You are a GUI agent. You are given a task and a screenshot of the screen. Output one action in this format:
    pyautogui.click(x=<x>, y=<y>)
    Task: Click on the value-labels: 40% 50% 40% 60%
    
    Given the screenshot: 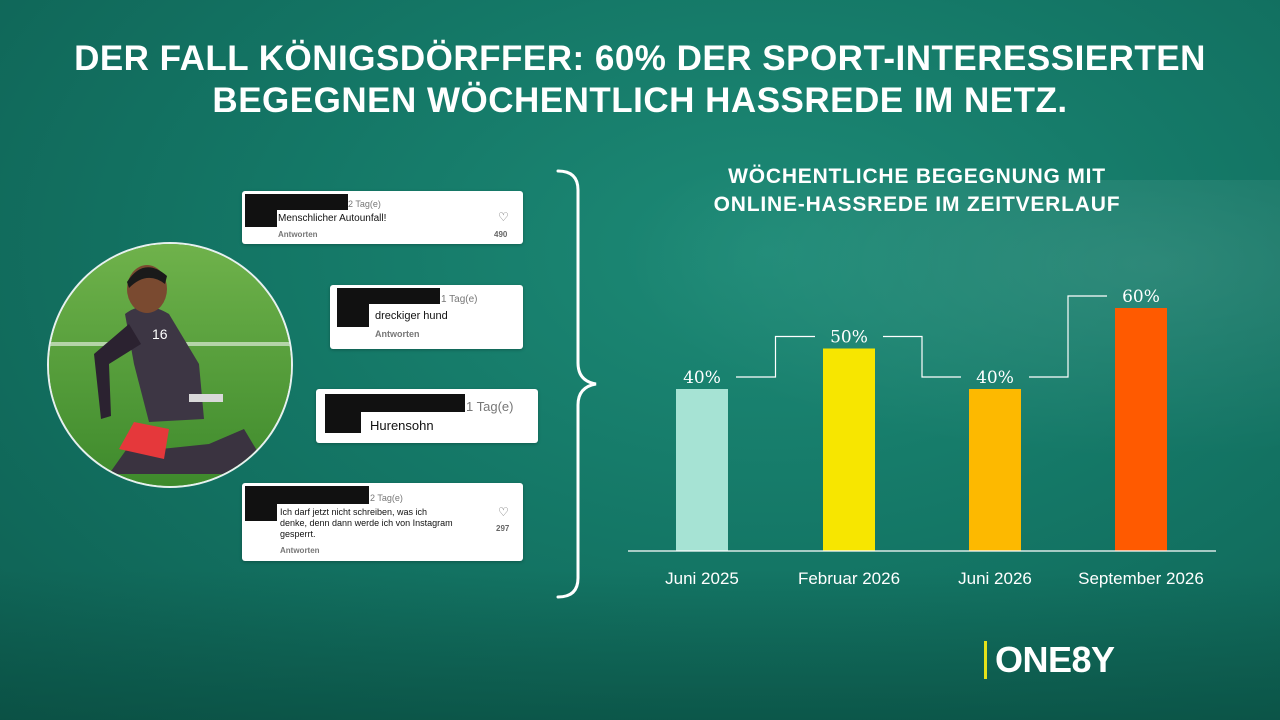 What is the action you would take?
    pyautogui.click(x=921, y=337)
    